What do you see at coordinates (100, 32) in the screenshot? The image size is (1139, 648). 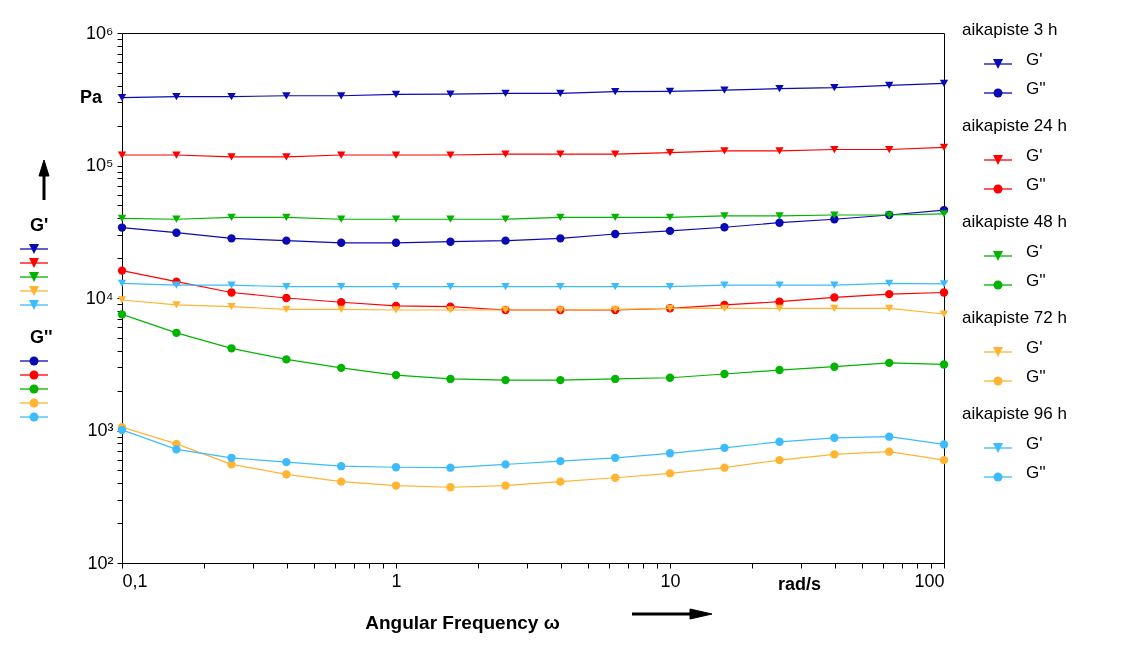 I see `y-tick-label: 10⁶` at bounding box center [100, 32].